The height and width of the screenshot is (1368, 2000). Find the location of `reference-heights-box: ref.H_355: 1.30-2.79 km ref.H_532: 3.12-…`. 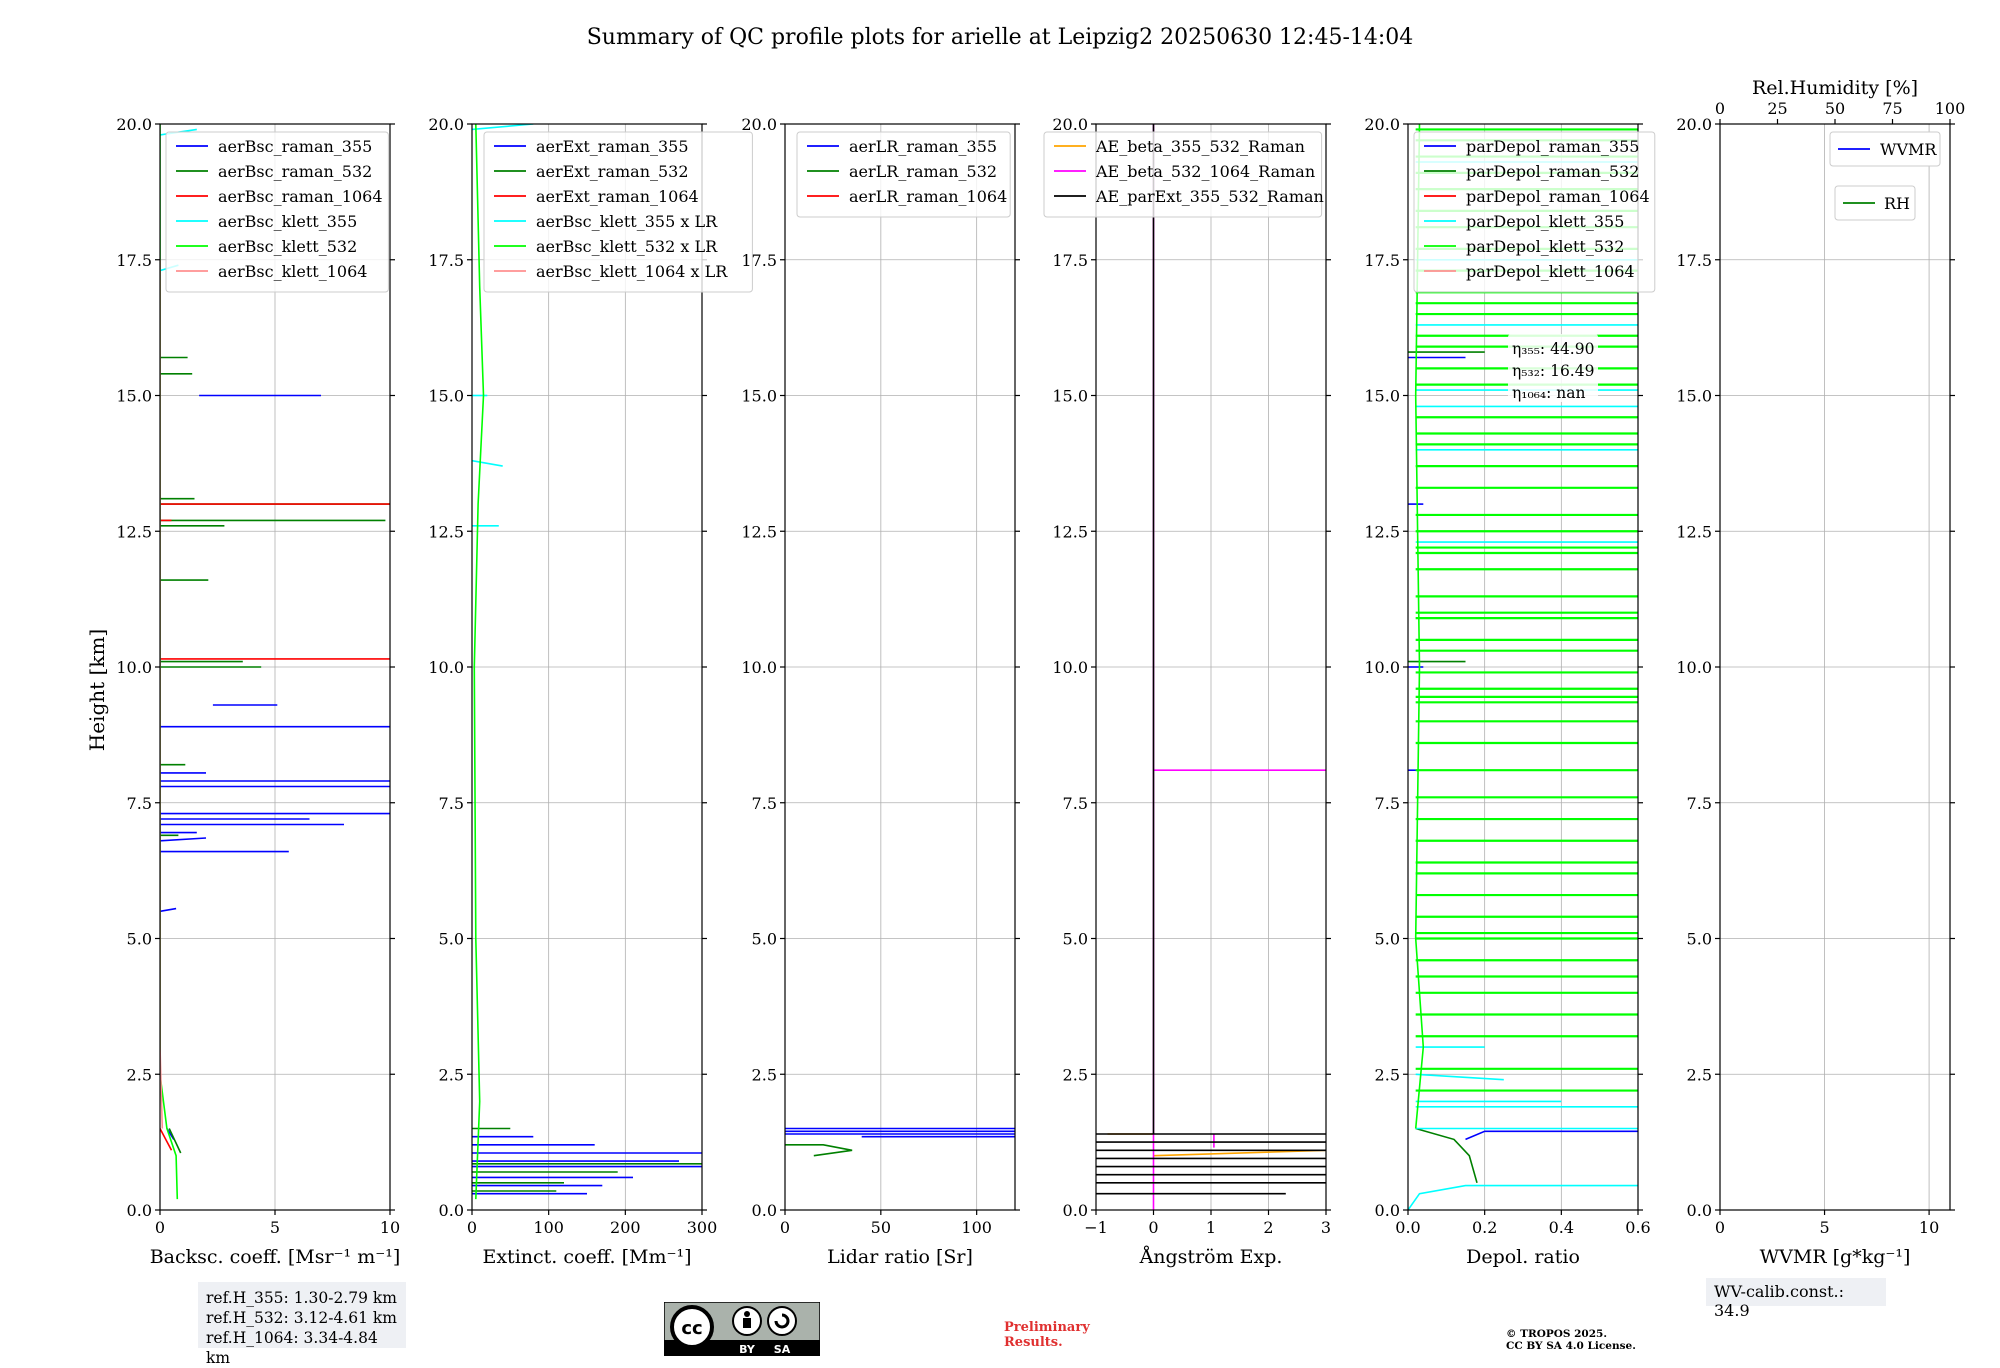

reference-heights-box: ref.H_355: 1.30-2.79 km ref.H_532: 3.12-… is located at coordinates (302, 1324).